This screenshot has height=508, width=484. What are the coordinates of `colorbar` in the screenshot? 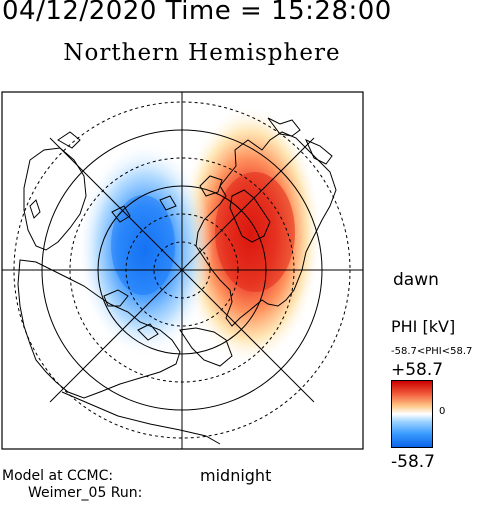 It's located at (412, 414).